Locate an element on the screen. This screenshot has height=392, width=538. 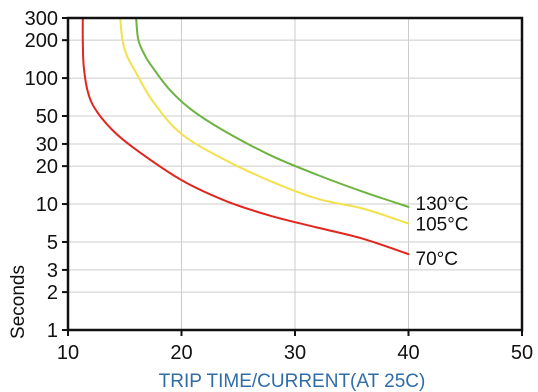
series-label: 130°C is located at coordinates (442, 204).